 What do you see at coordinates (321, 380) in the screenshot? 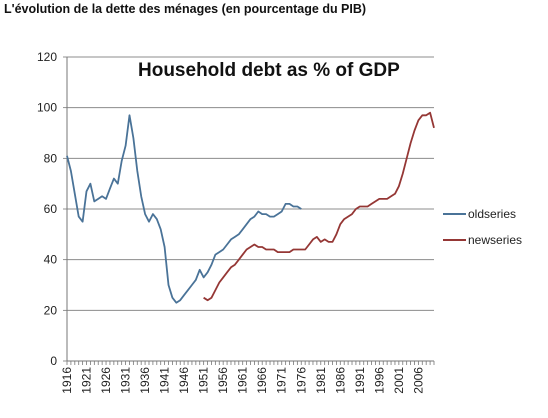
I see `x-tick-label: 1981` at bounding box center [321, 380].